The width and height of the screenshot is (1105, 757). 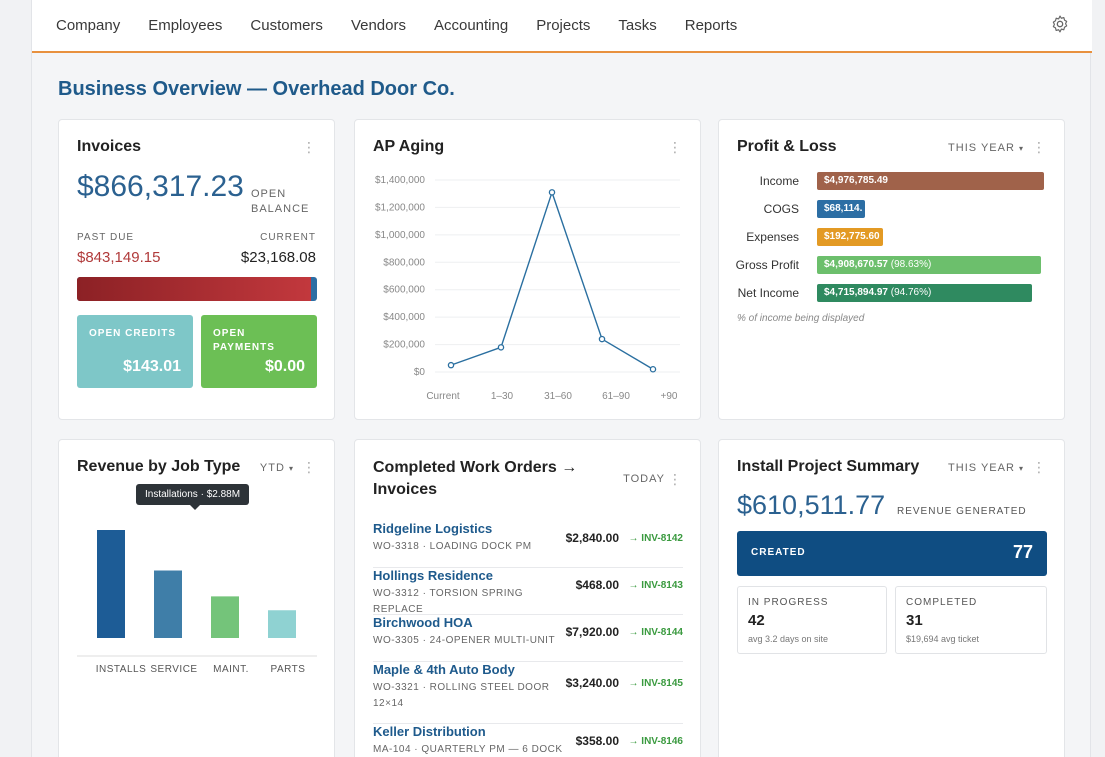 What do you see at coordinates (756, 620) in the screenshot?
I see `in-progress-count: 42` at bounding box center [756, 620].